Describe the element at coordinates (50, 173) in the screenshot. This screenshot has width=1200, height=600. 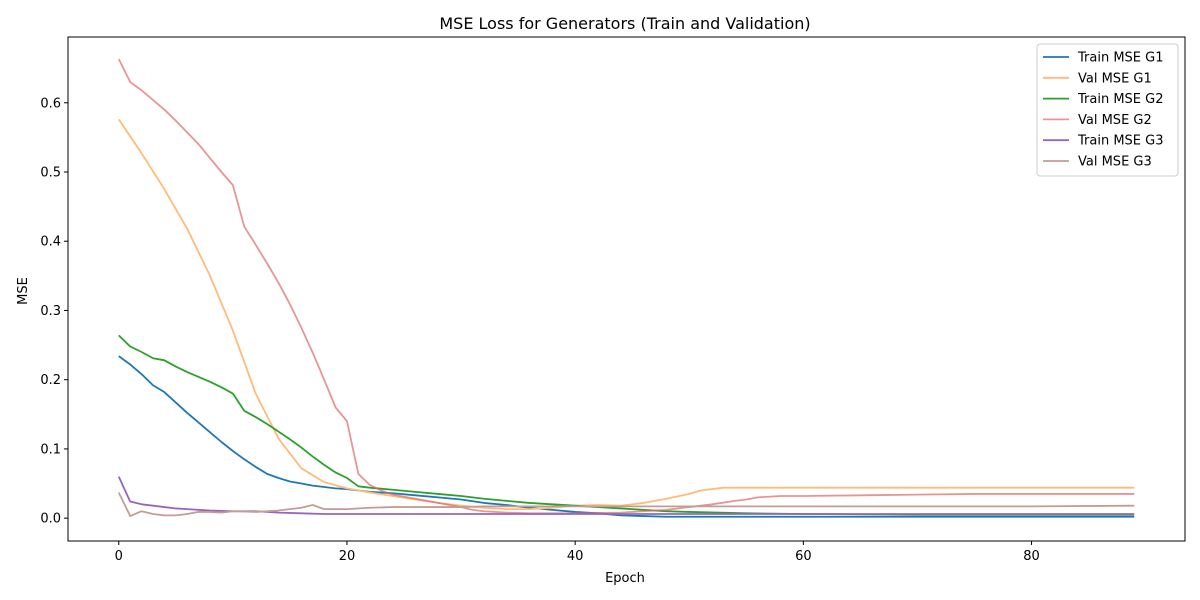
I see `y-tick-label: 0.5` at that location.